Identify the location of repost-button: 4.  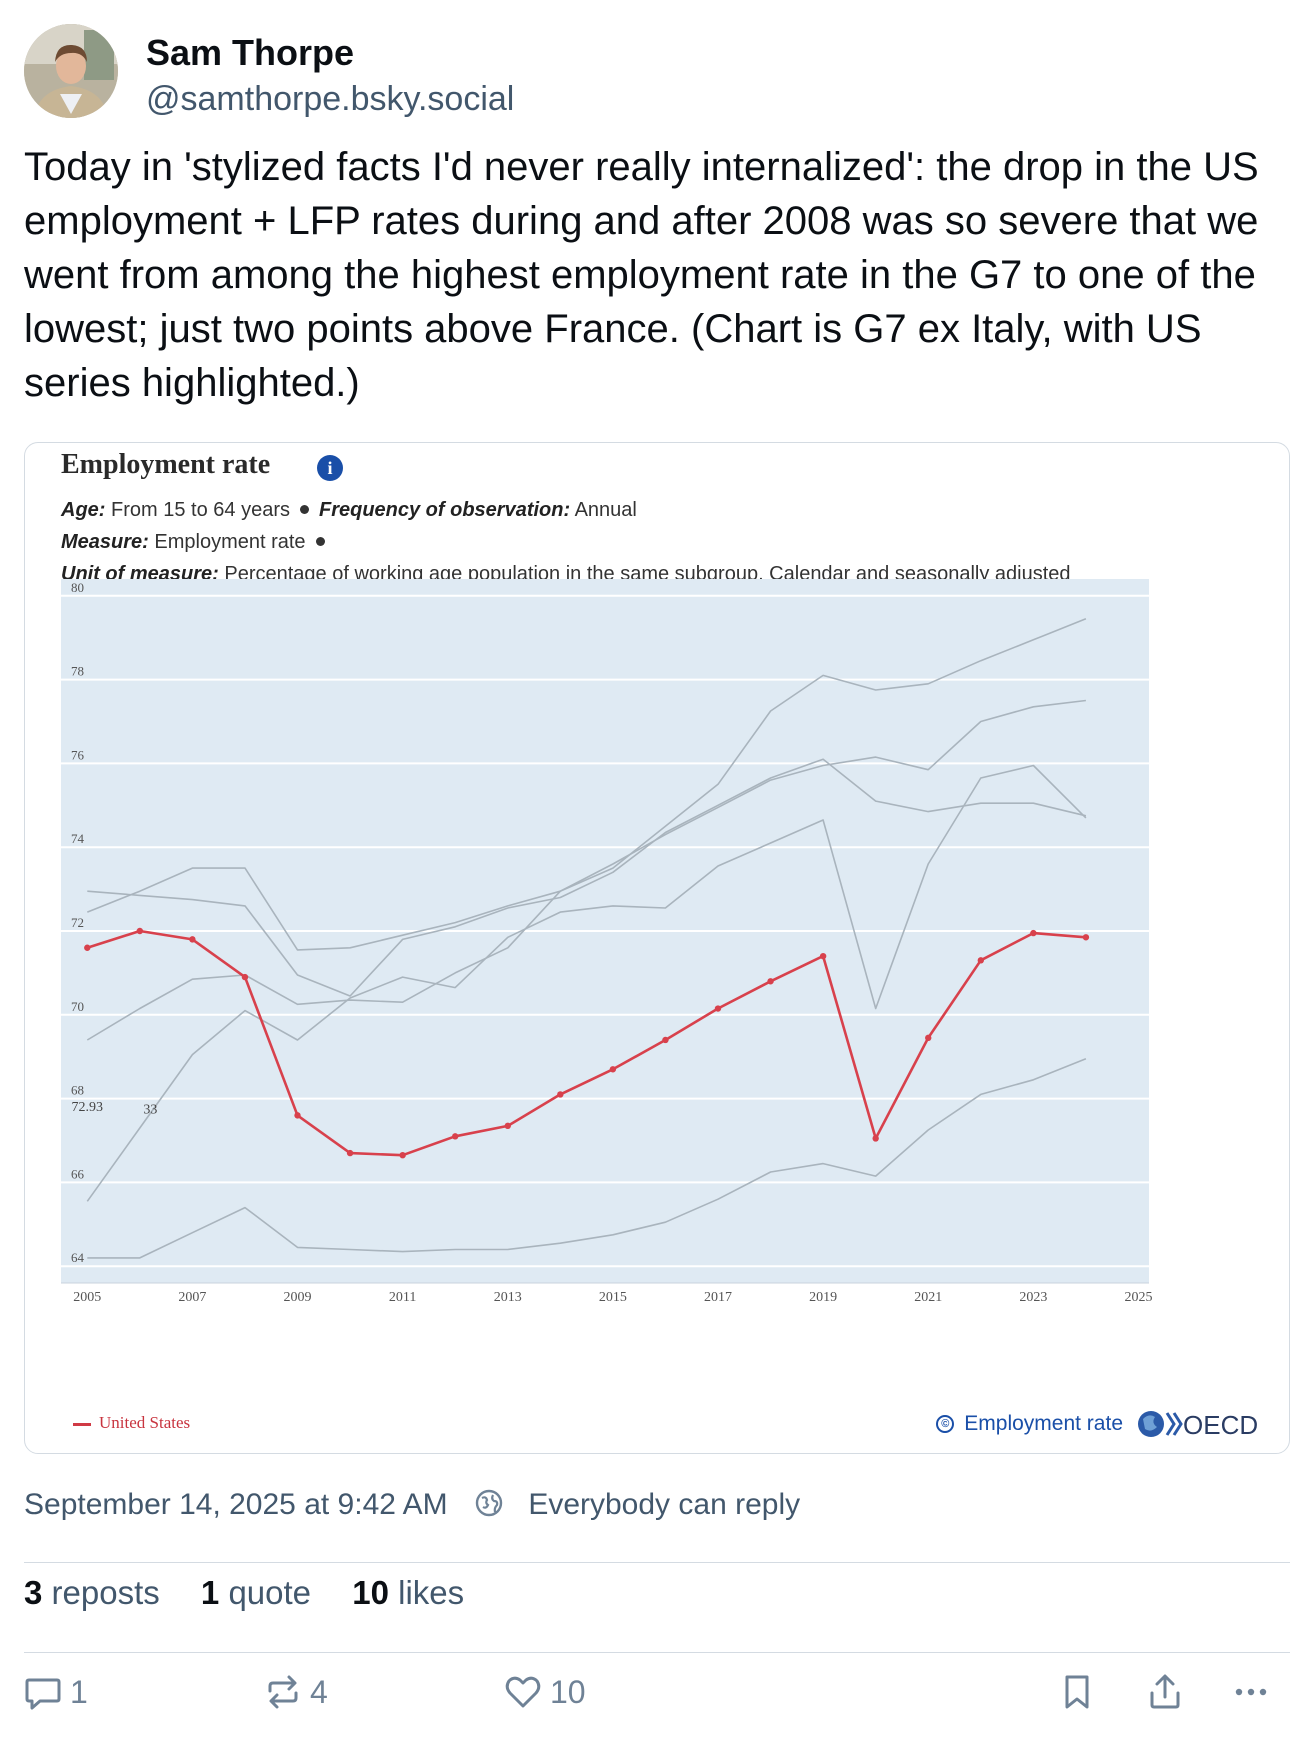
(295, 1692).